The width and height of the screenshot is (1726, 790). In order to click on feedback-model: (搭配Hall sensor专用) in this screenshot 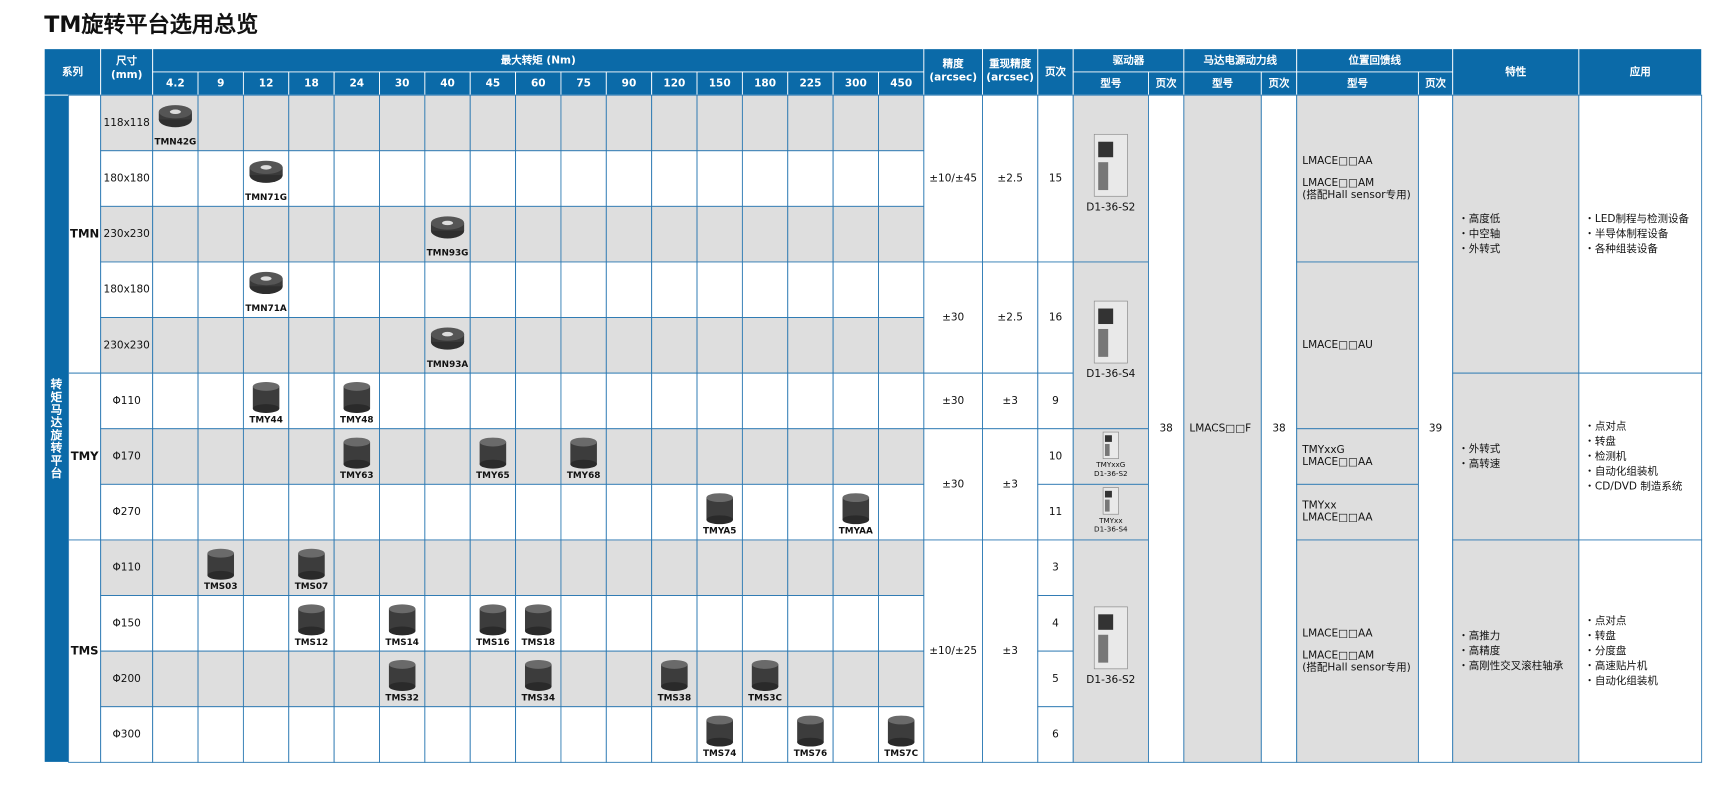, I will do `click(1356, 194)`.